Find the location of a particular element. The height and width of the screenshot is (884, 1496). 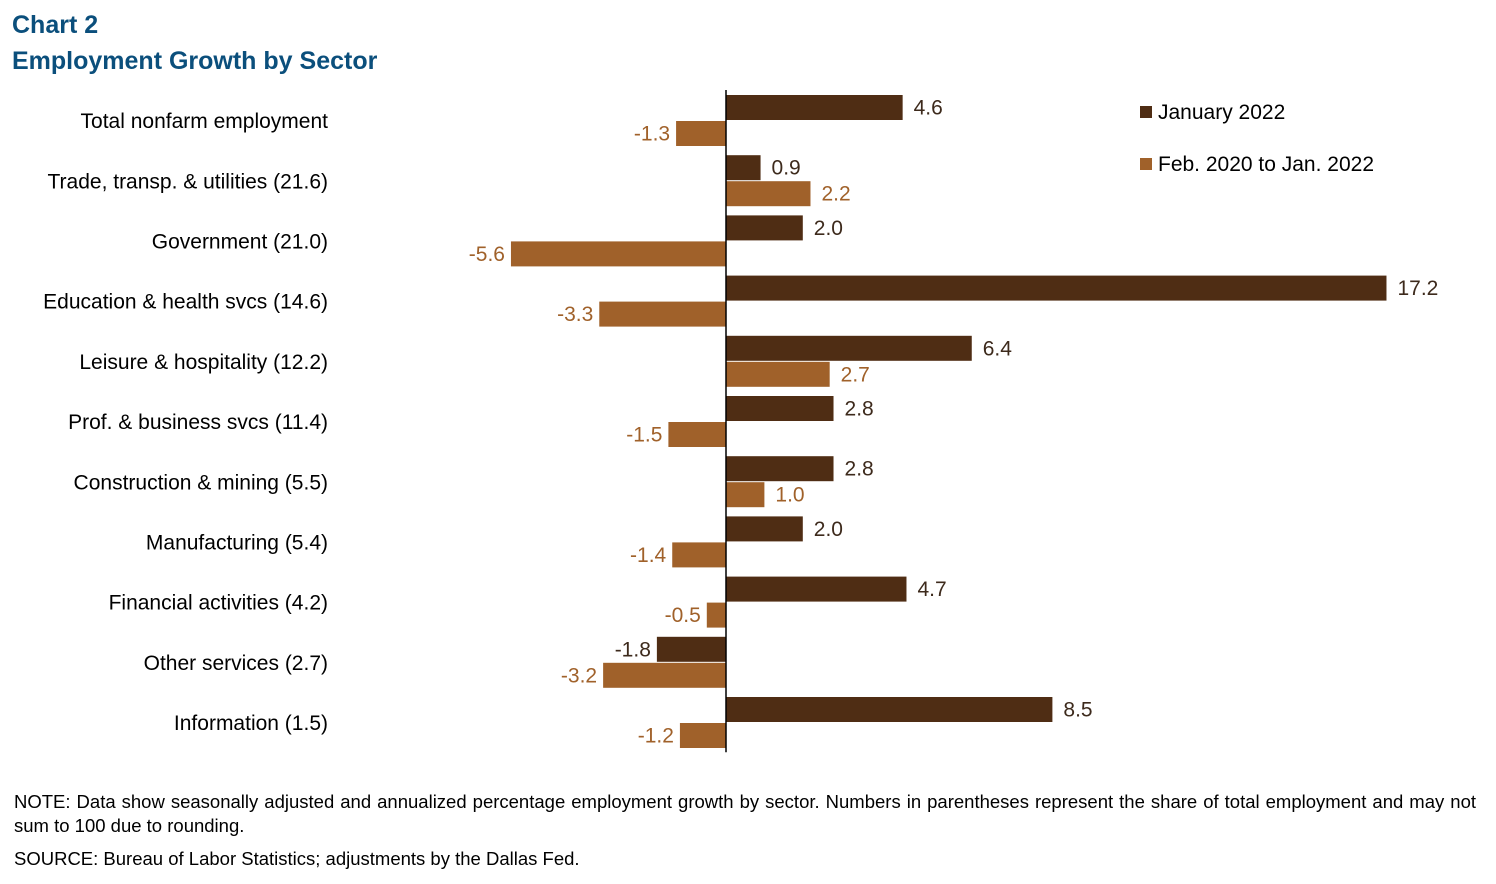

legend-label: January 2022 is located at coordinates (1221, 112).